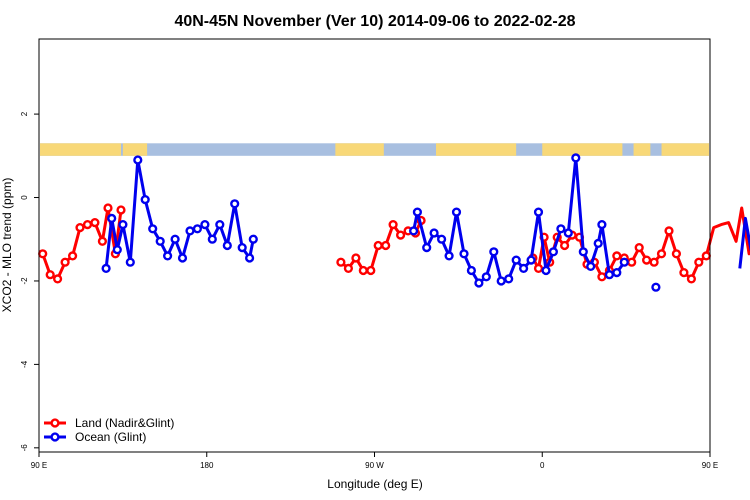 This screenshot has width=750, height=500. I want to click on y-tick-label: 2, so click(24, 113).